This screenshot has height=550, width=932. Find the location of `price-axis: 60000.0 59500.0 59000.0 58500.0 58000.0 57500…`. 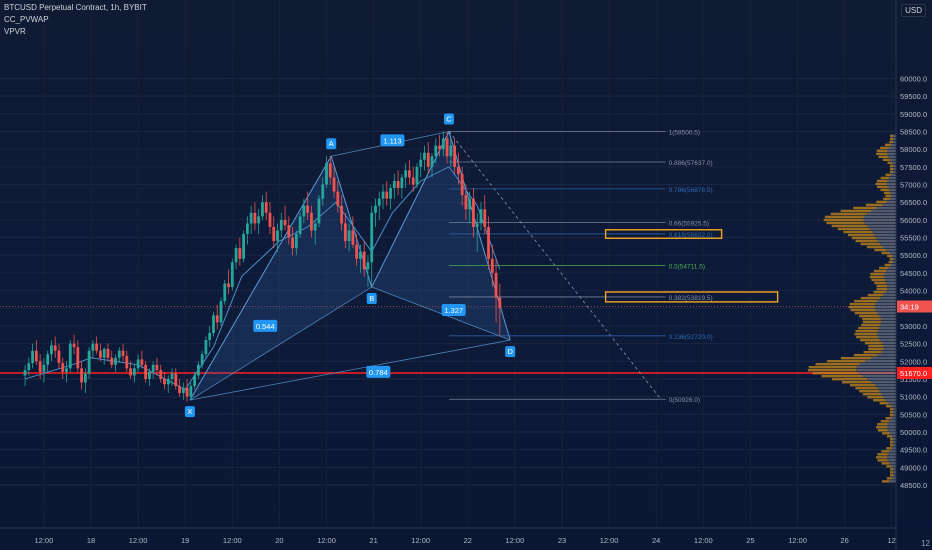

price-axis: 60000.0 59500.0 59000.0 58500.0 58000.0 57500… is located at coordinates (913, 275).